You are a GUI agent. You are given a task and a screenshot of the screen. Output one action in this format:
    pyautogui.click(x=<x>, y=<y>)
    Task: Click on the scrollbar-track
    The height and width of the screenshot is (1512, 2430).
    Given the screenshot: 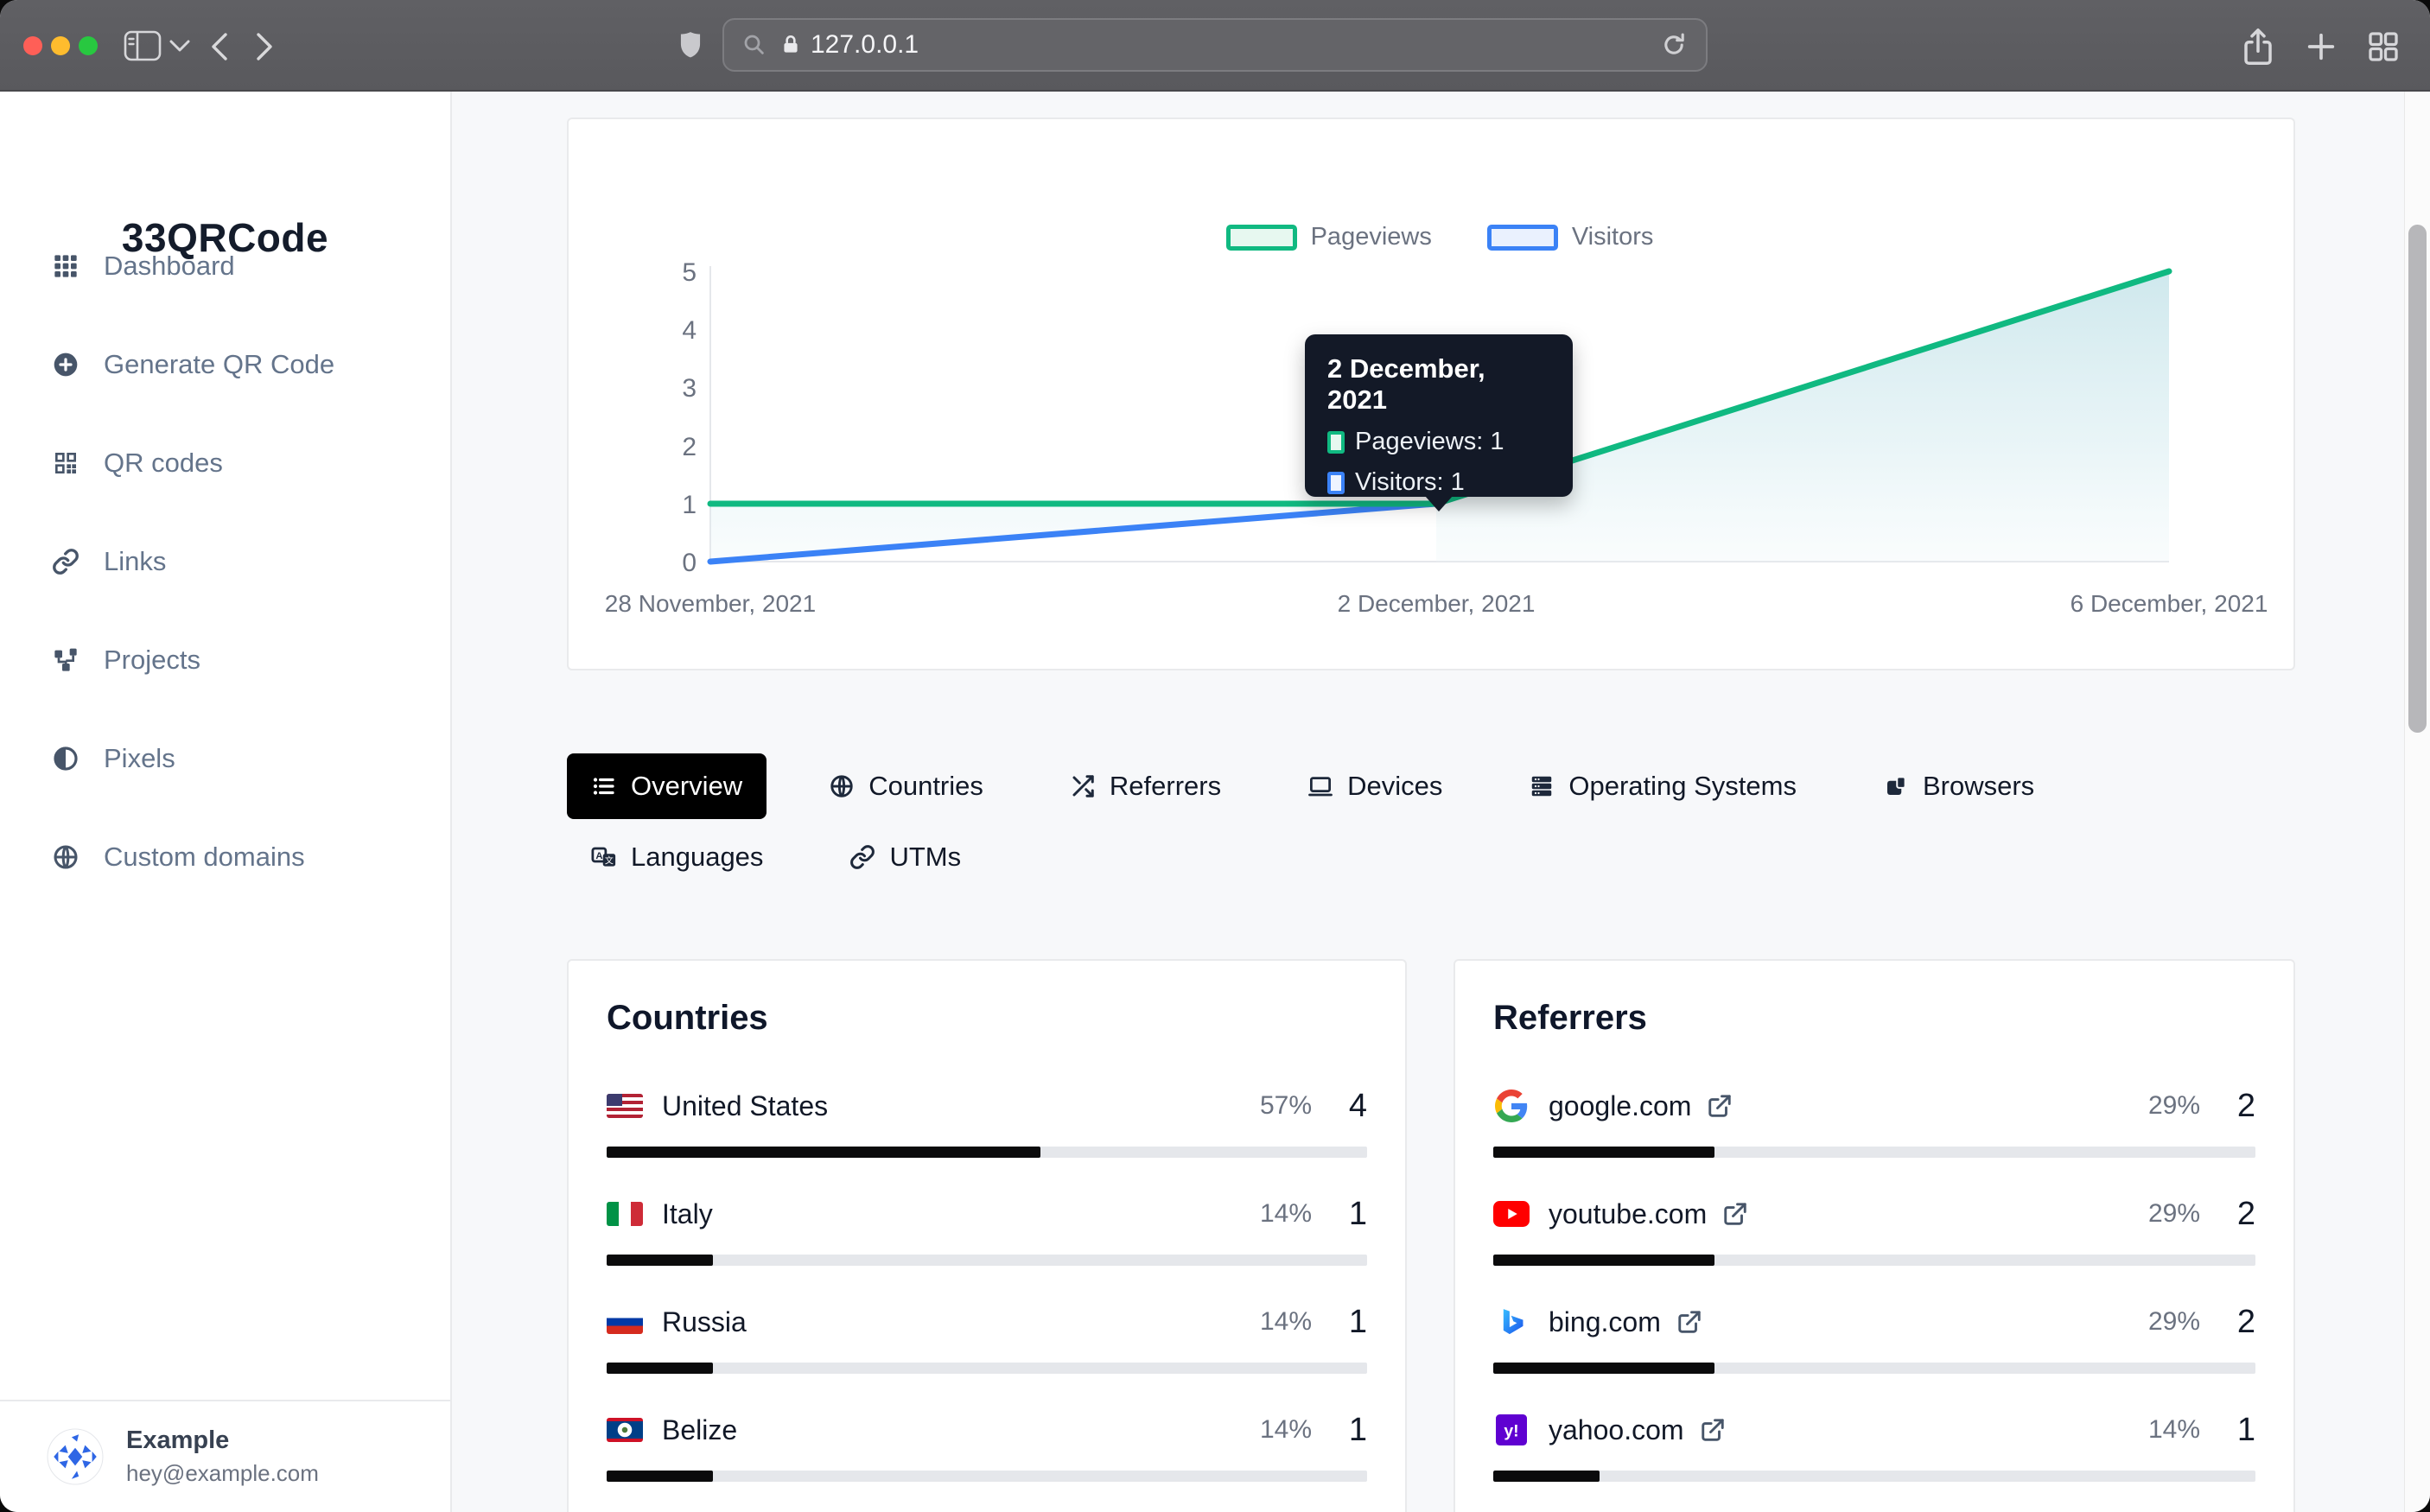 What is the action you would take?
    pyautogui.click(x=2417, y=802)
    